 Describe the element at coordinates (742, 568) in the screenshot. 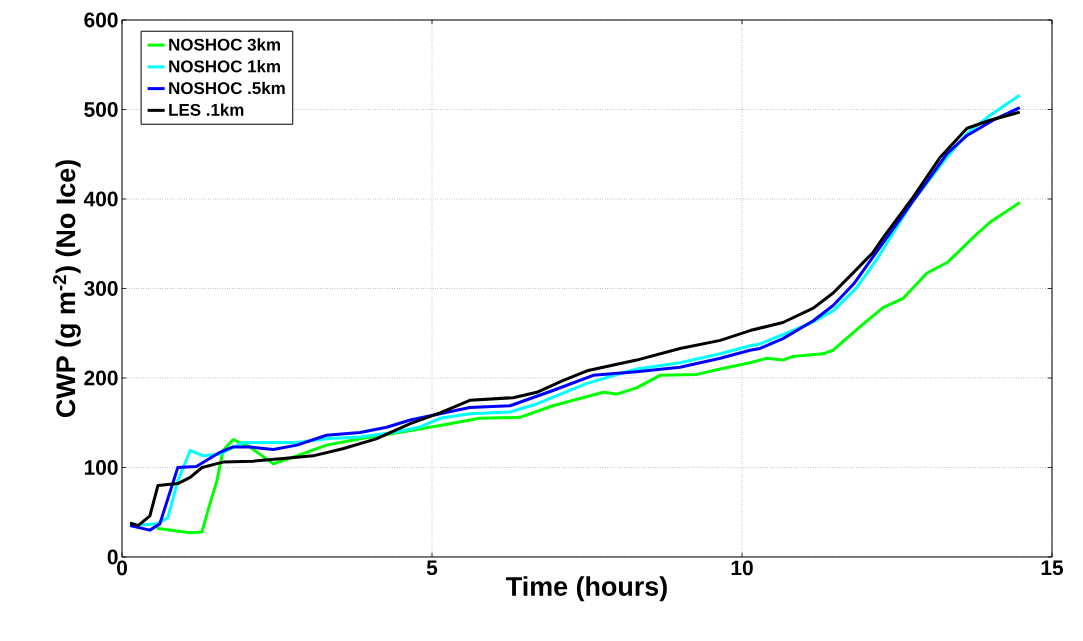

I see `x-tick-label: 10` at that location.